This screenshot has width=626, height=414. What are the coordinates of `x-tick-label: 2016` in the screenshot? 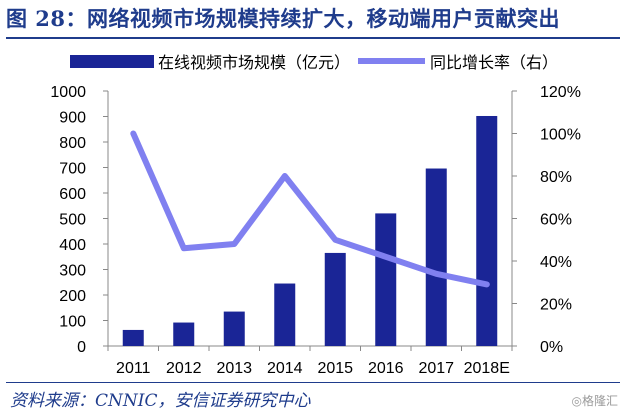 It's located at (386, 368).